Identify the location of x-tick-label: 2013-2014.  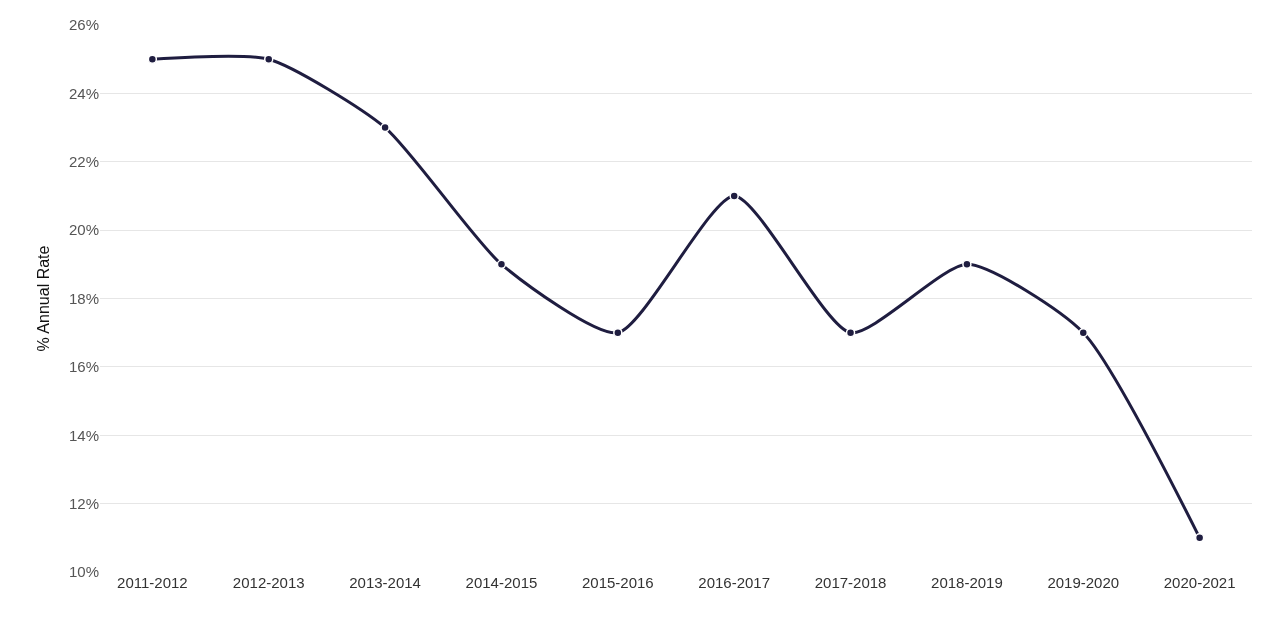
(385, 582).